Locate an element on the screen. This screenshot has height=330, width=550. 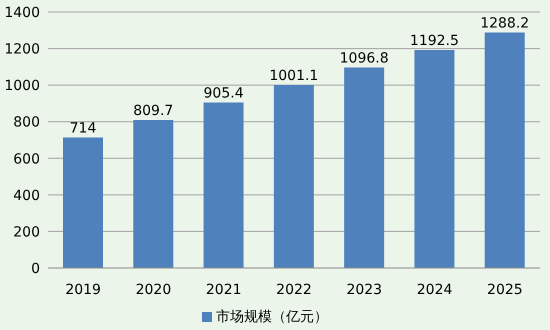
y-tick-label: 200 is located at coordinates (26, 232).